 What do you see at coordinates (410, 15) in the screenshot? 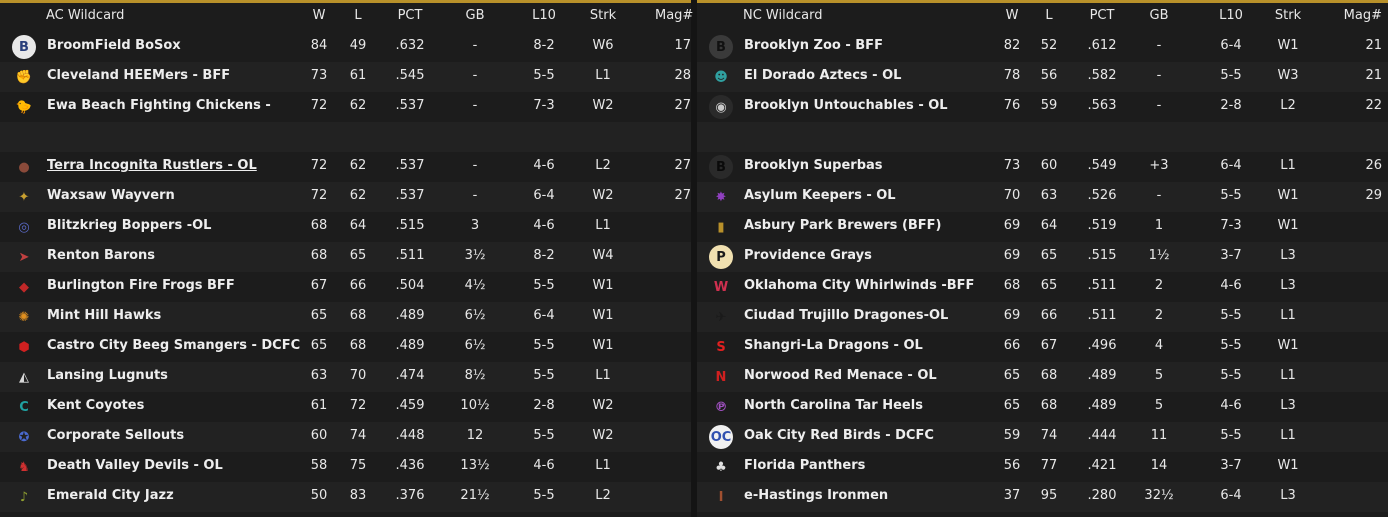
I see `col-header-pct: PCT` at bounding box center [410, 15].